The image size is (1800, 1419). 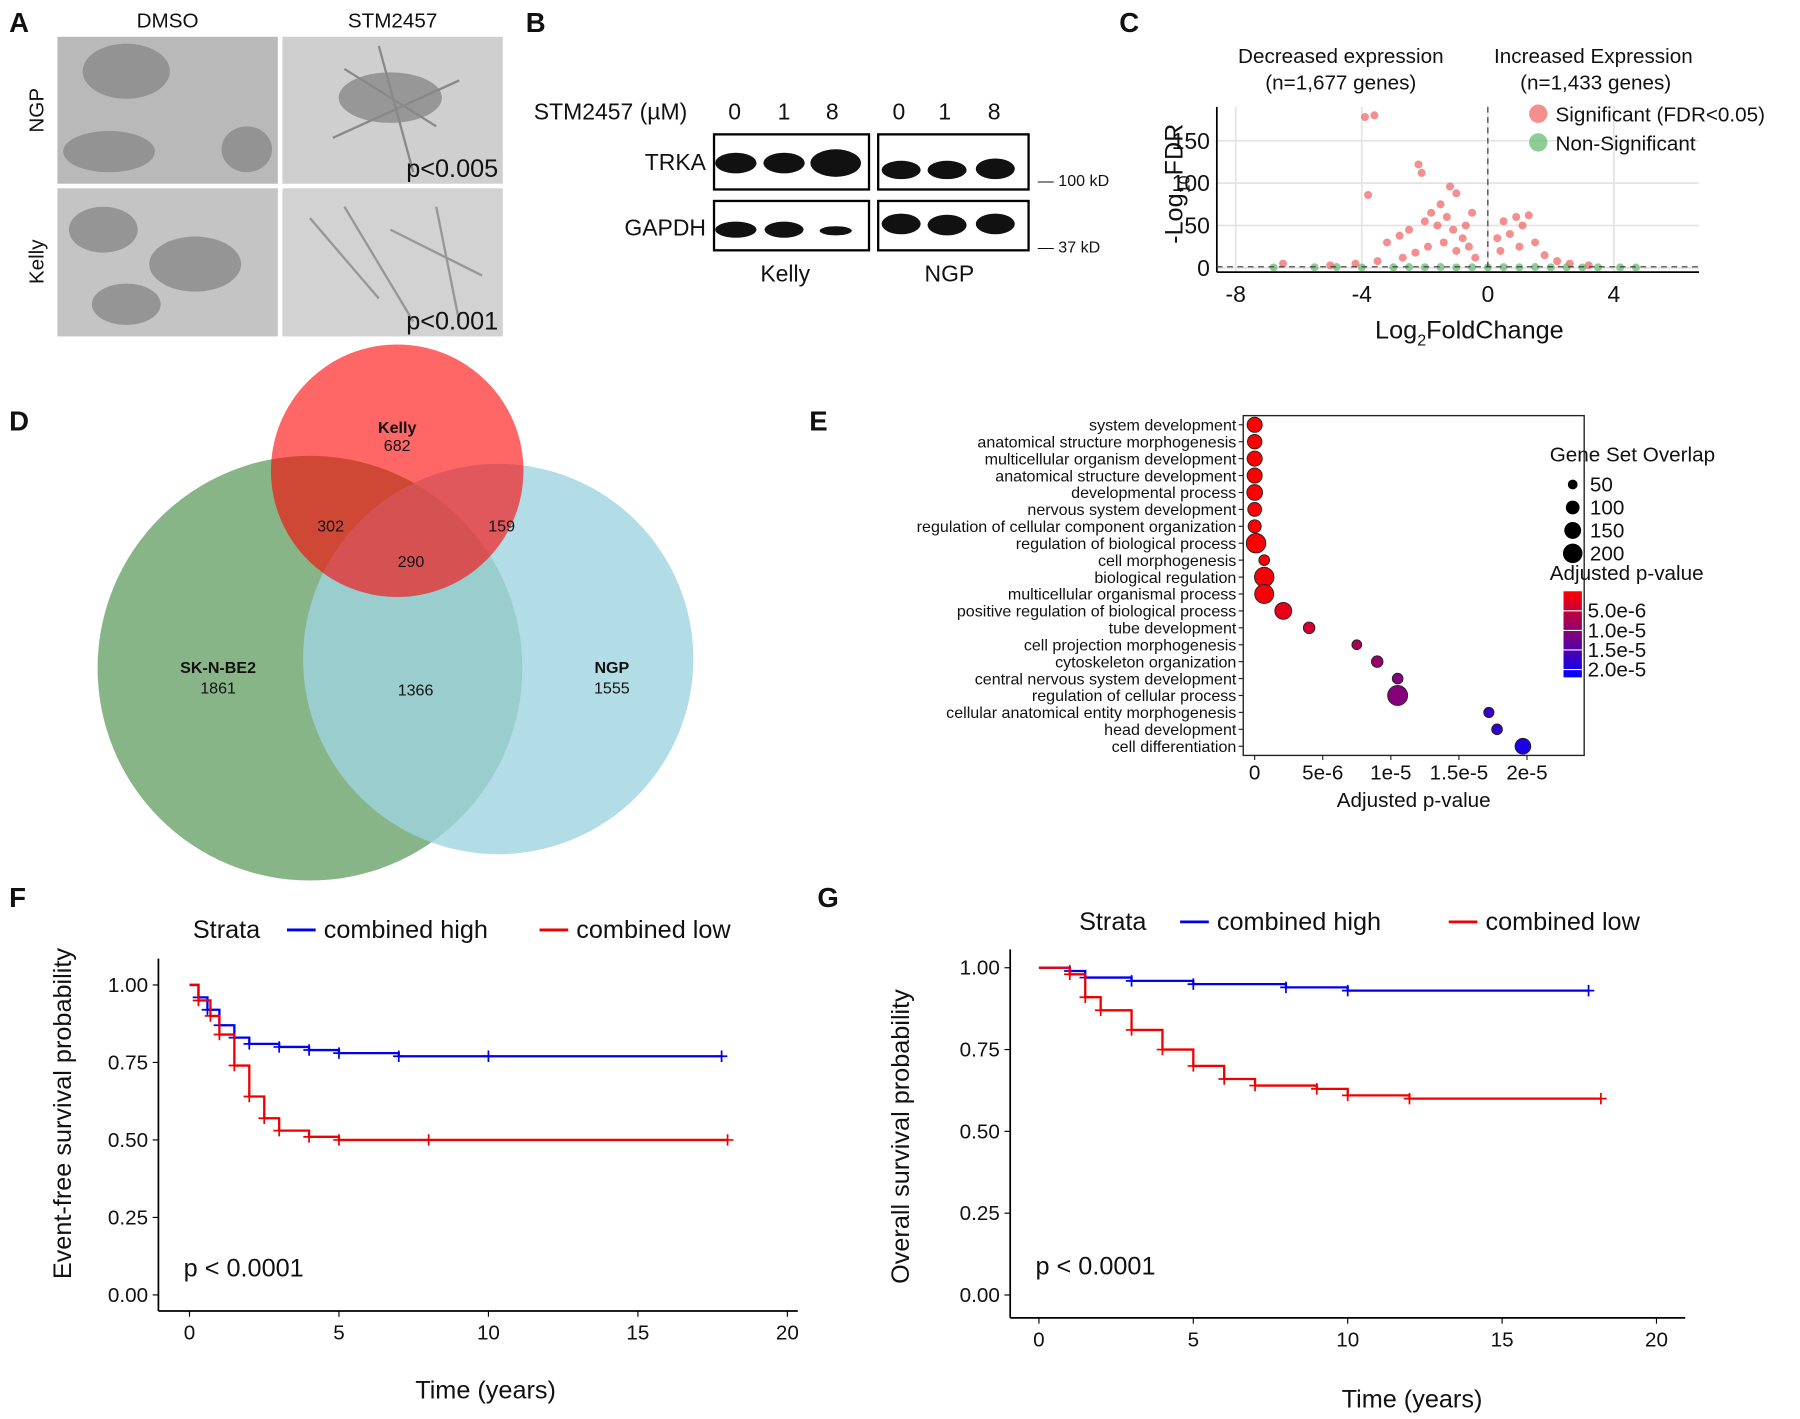 What do you see at coordinates (1197, 226) in the screenshot?
I see `y-tick-label: 50` at bounding box center [1197, 226].